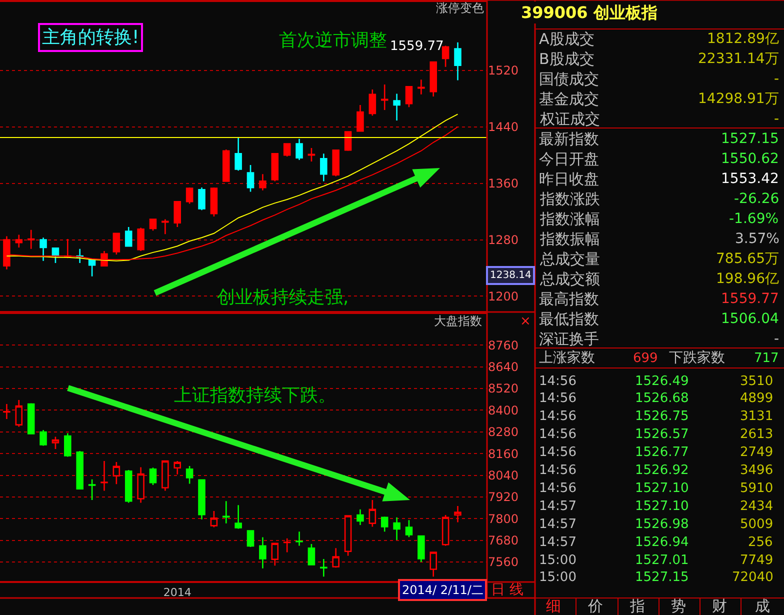 Image resolution: width=784 pixels, height=615 pixels. What do you see at coordinates (569, 199) in the screenshot?
I see `text: 指数涨跌` at bounding box center [569, 199].